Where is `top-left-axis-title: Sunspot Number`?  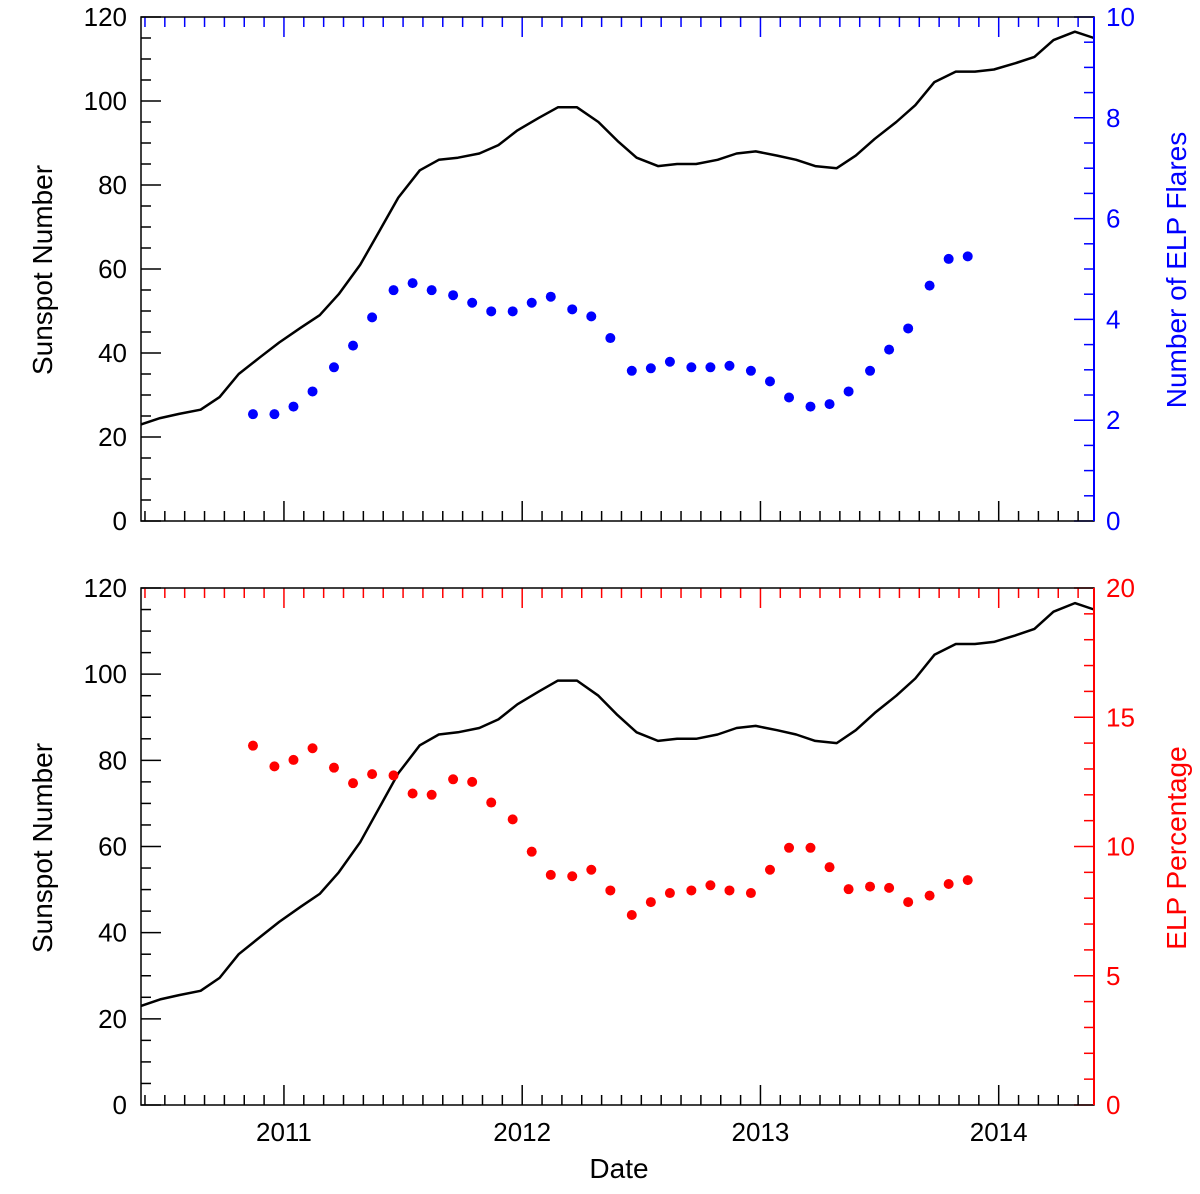 top-left-axis-title: Sunspot Number is located at coordinates (42, 270).